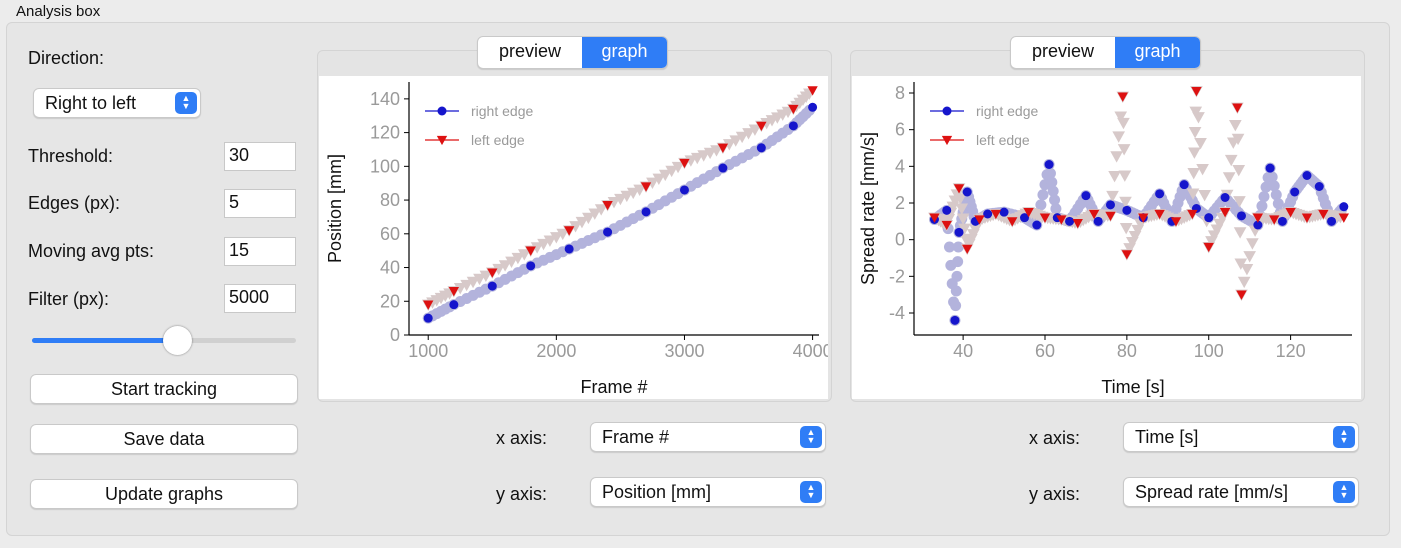 Image resolution: width=1401 pixels, height=548 pixels. Describe the element at coordinates (900, 93) in the screenshot. I see `y-tick-label: 8` at that location.